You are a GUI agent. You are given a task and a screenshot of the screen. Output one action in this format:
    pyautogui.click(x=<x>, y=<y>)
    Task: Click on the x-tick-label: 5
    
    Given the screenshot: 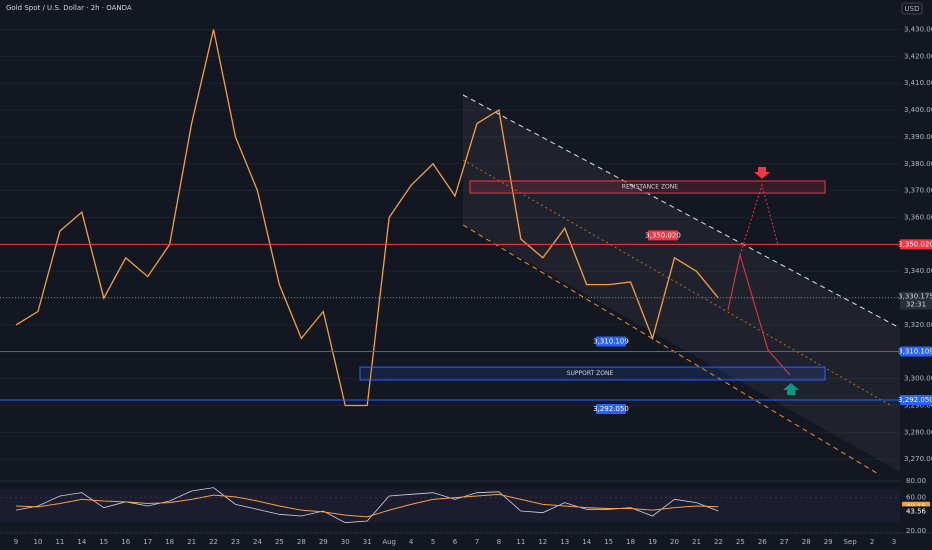 What is the action you would take?
    pyautogui.click(x=433, y=542)
    